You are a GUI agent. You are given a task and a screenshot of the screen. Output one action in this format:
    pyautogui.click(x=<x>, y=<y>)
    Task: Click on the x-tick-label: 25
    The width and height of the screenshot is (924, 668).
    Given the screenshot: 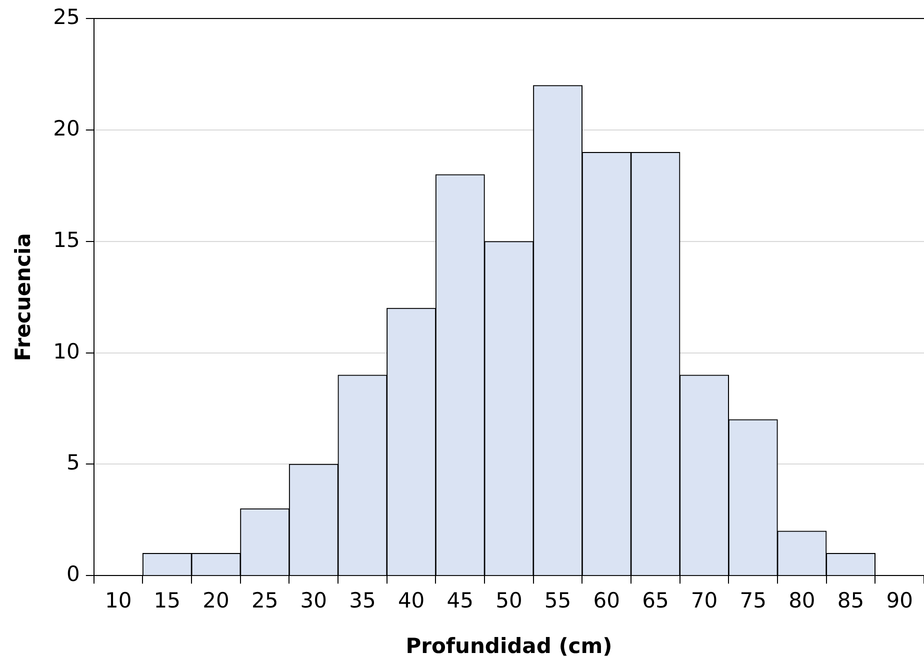 What is the action you would take?
    pyautogui.click(x=264, y=600)
    